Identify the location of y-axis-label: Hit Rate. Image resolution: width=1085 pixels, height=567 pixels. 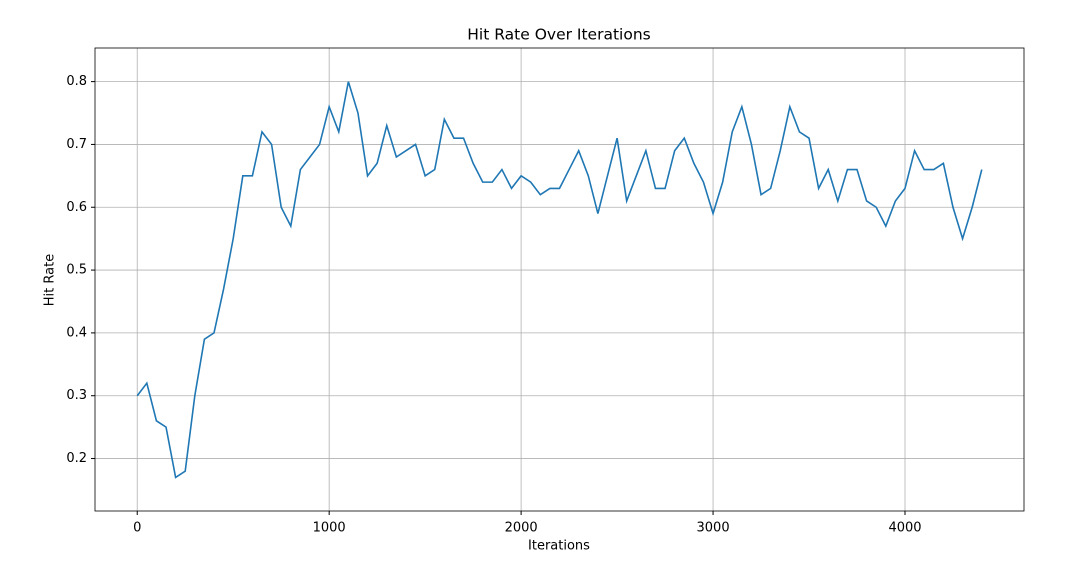
(50, 280).